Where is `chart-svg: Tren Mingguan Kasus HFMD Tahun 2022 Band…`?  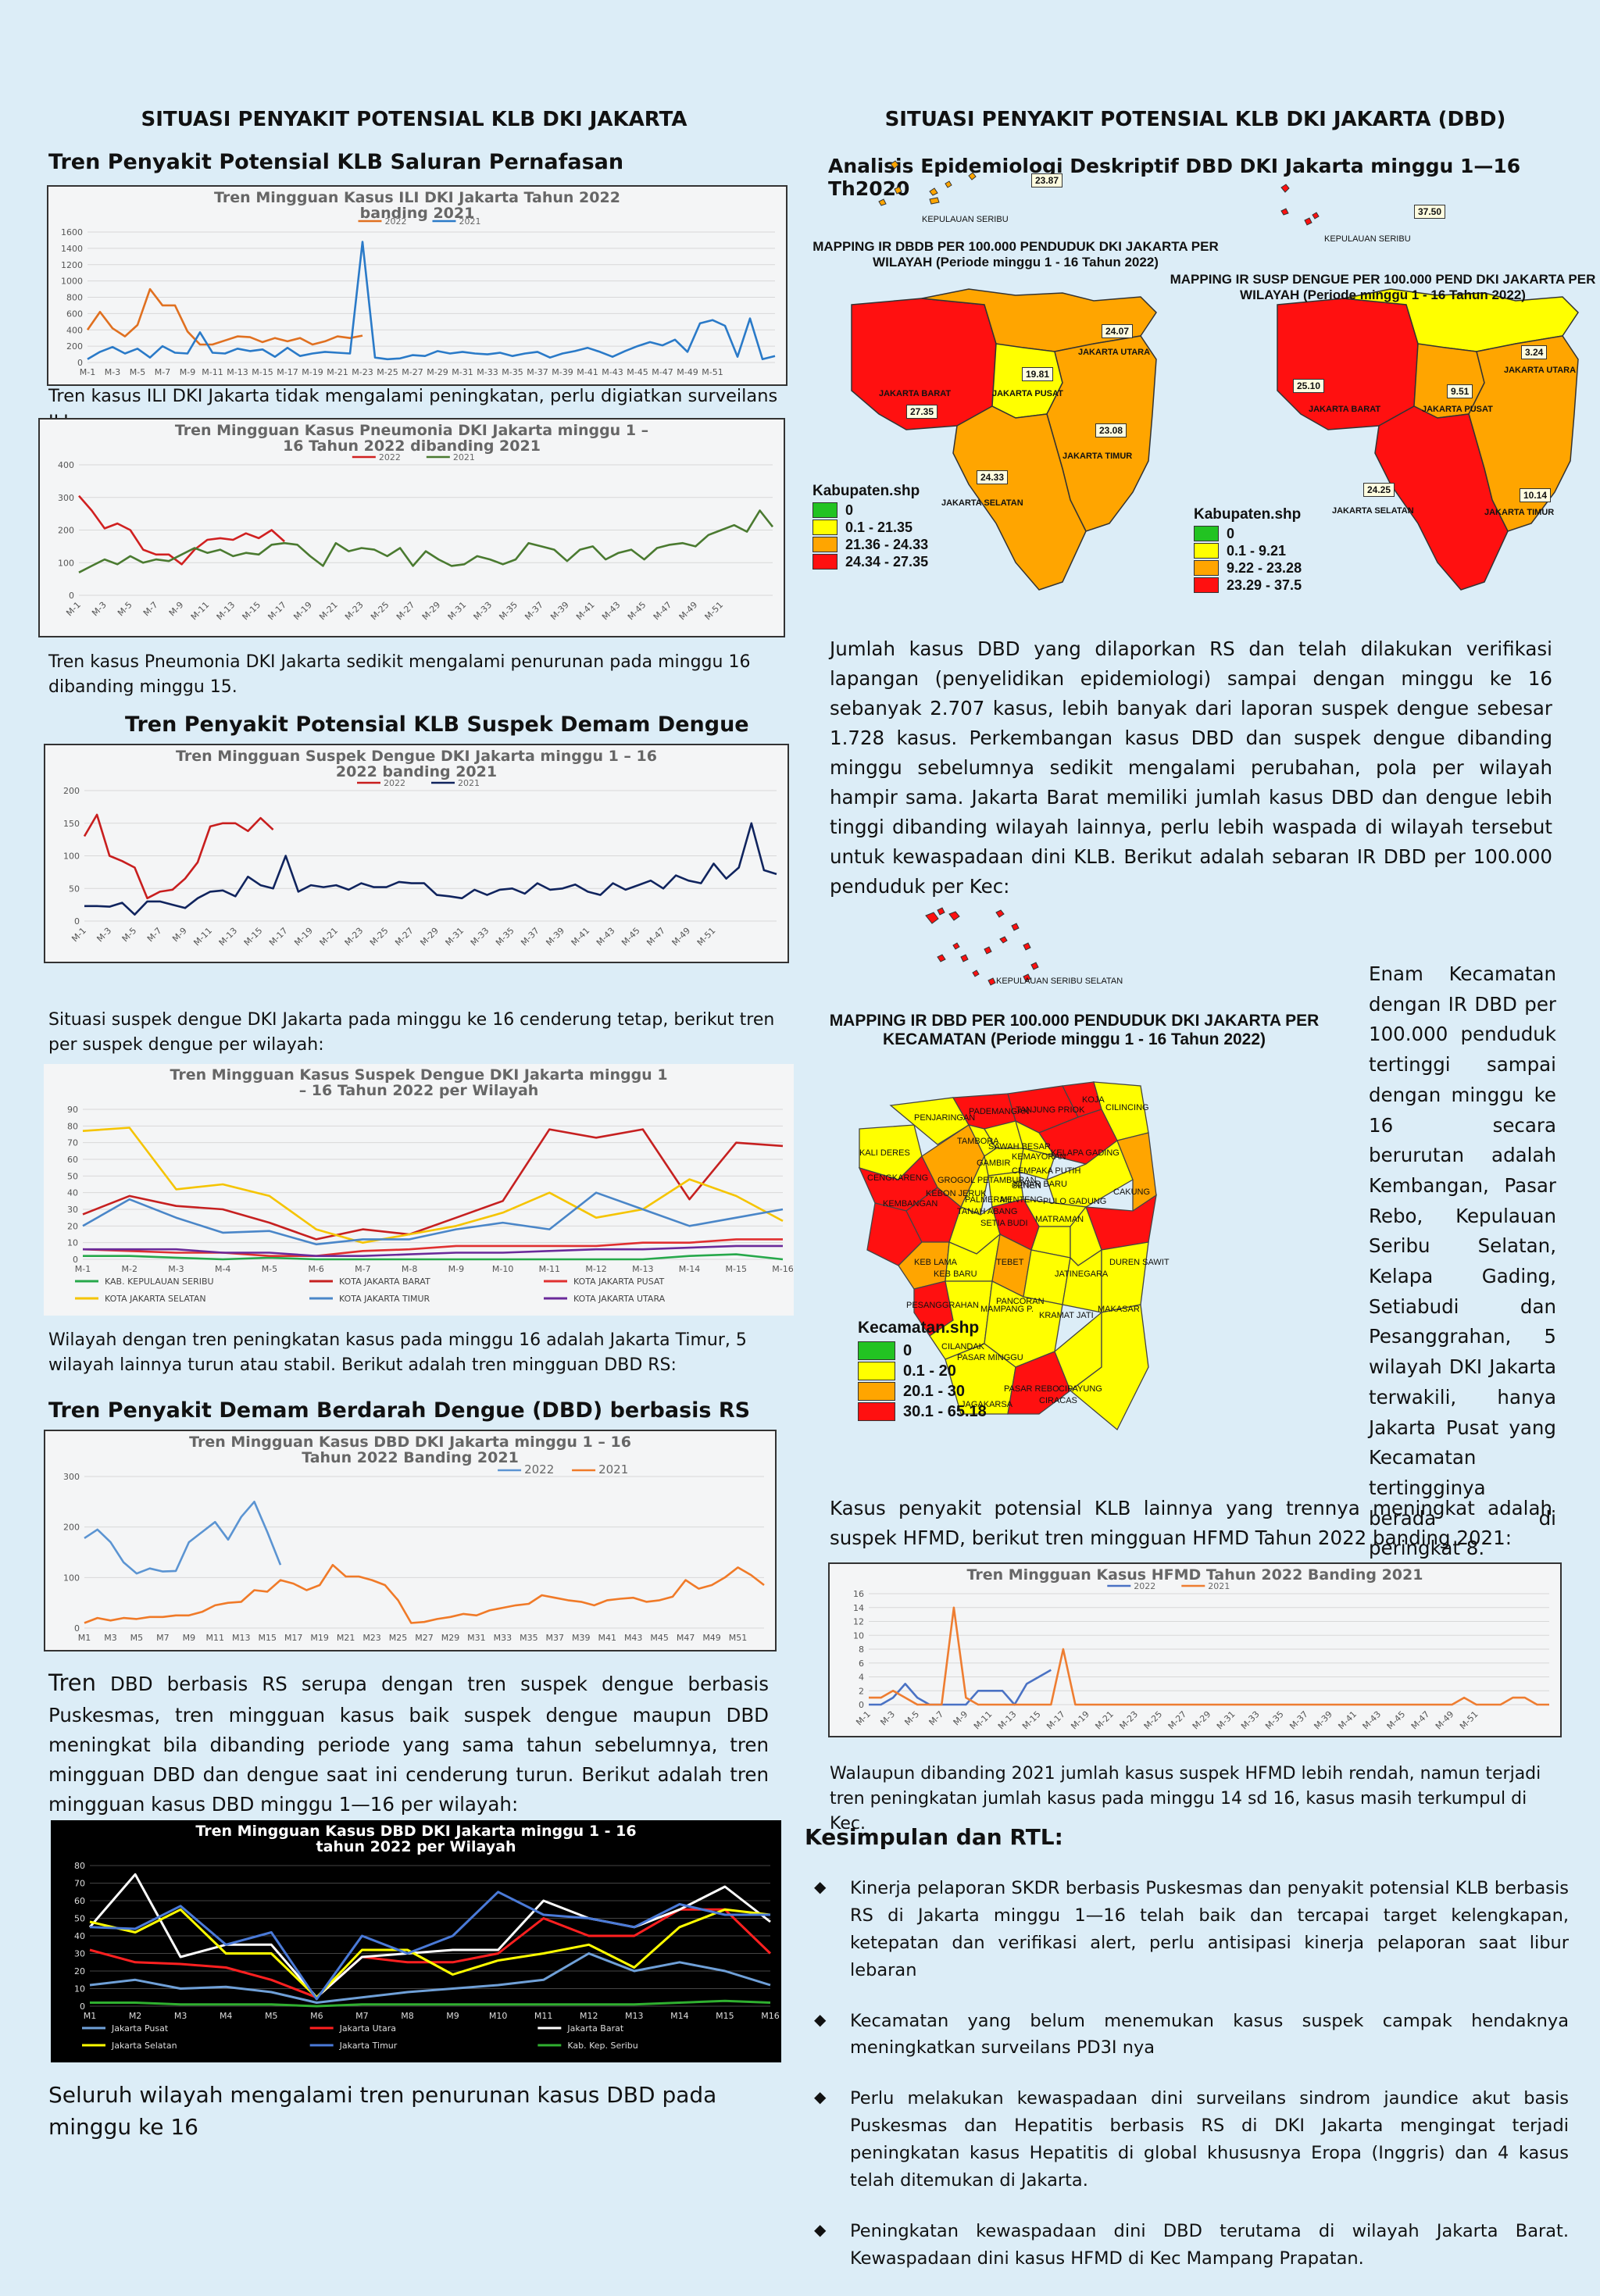 chart-svg: Tren Mingguan Kasus HFMD Tahun 2022 Band… is located at coordinates (1201, 1649).